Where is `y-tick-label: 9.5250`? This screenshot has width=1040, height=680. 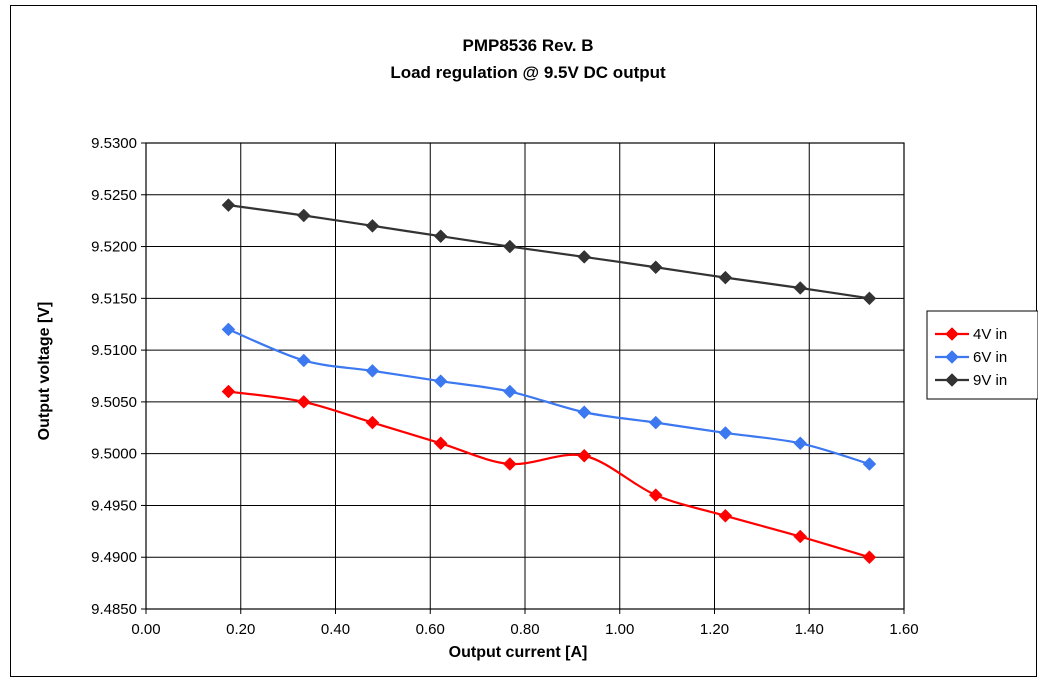
y-tick-label: 9.5250 is located at coordinates (114, 195).